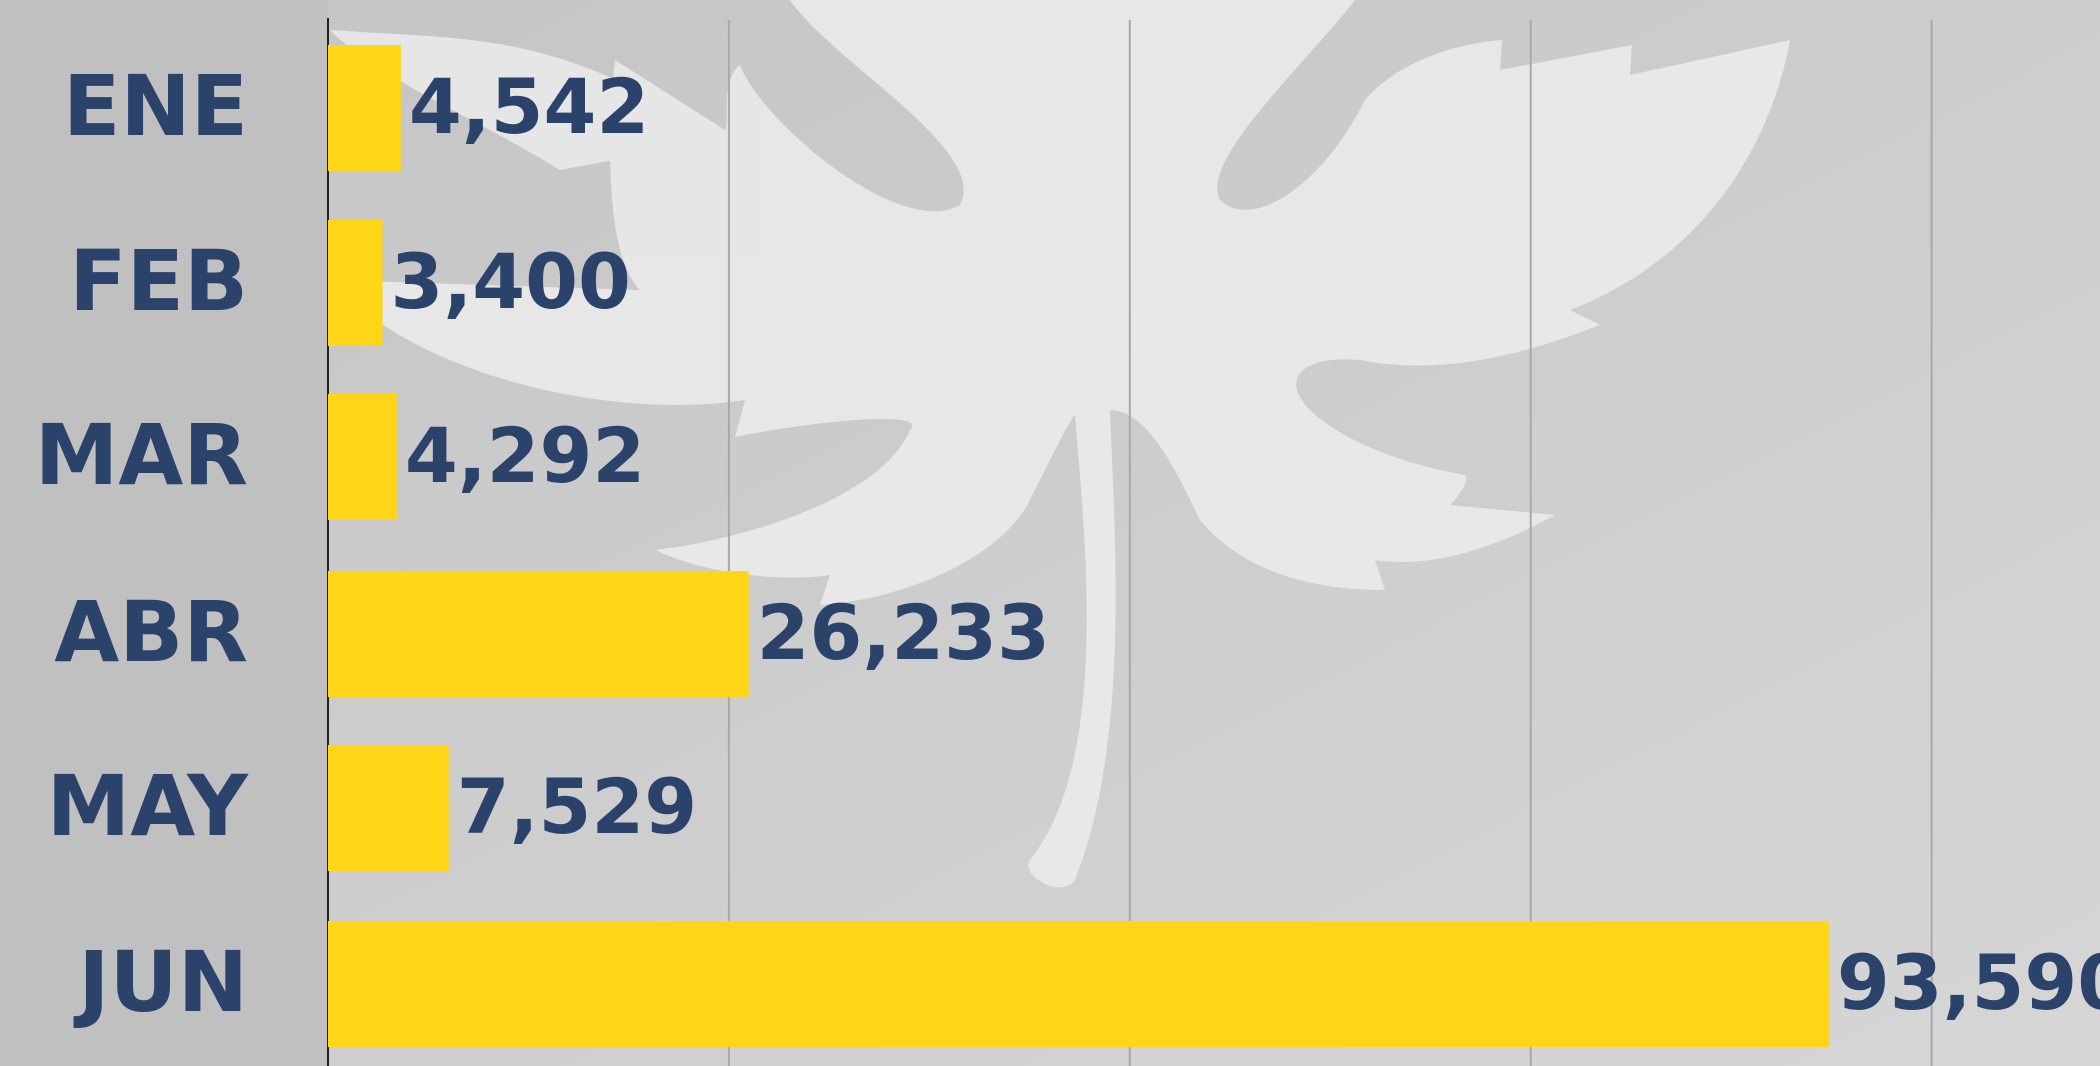 The width and height of the screenshot is (2100, 1066). What do you see at coordinates (158, 281) in the screenshot?
I see `y-tick-label: FEB` at bounding box center [158, 281].